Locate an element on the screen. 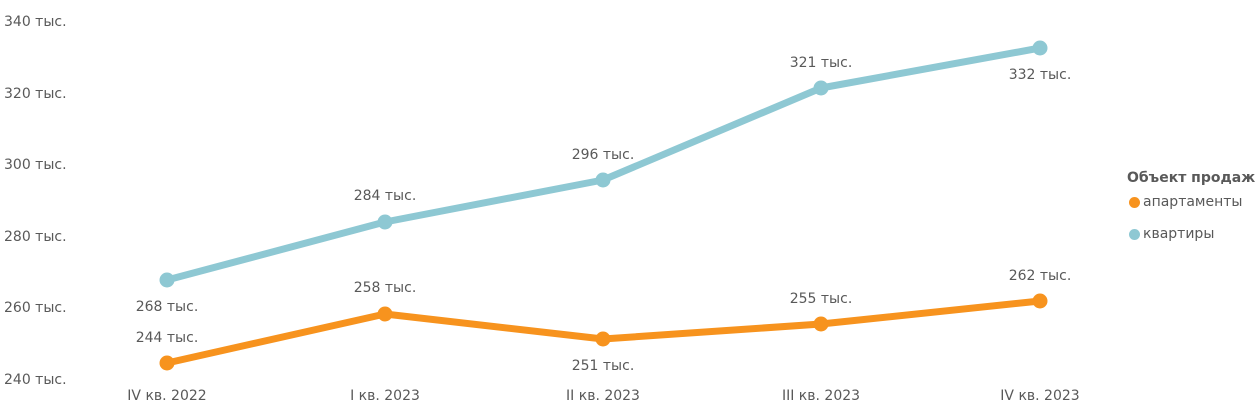  x-tick-label: IV кв. 2022 is located at coordinates (167, 396).